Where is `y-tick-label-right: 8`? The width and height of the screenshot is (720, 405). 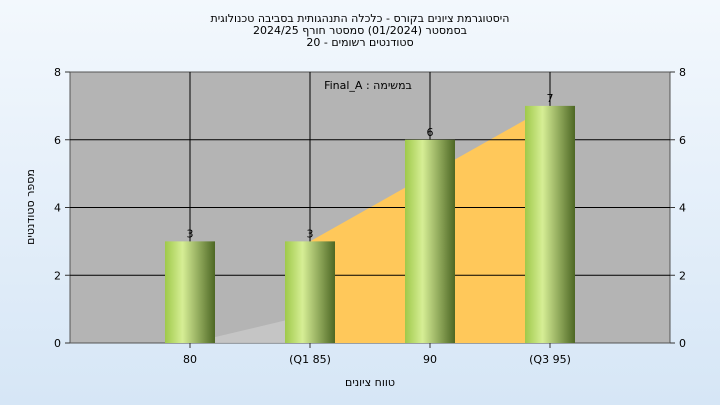 y-tick-label-right: 8 is located at coordinates (682, 72).